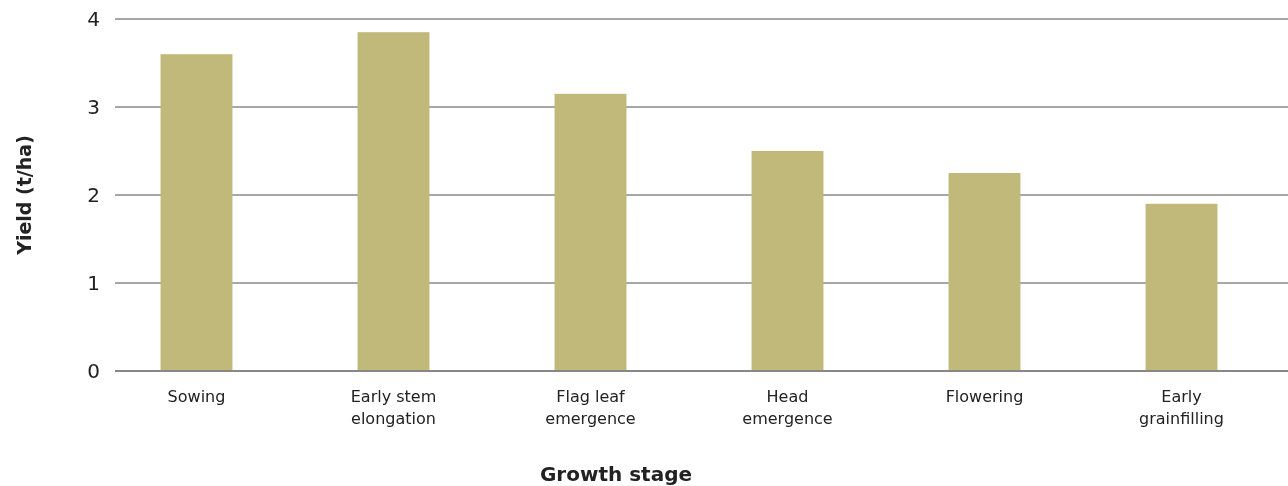 This screenshot has height=486, width=1288. Describe the element at coordinates (393, 407) in the screenshot. I see `x-tick-label: Early stem elongation` at that location.